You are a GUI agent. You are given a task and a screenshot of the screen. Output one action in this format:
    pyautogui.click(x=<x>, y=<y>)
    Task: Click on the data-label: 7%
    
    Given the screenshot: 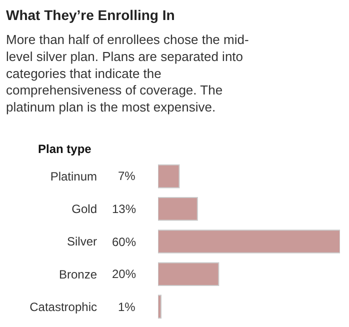 What is the action you would take?
    pyautogui.click(x=127, y=176)
    